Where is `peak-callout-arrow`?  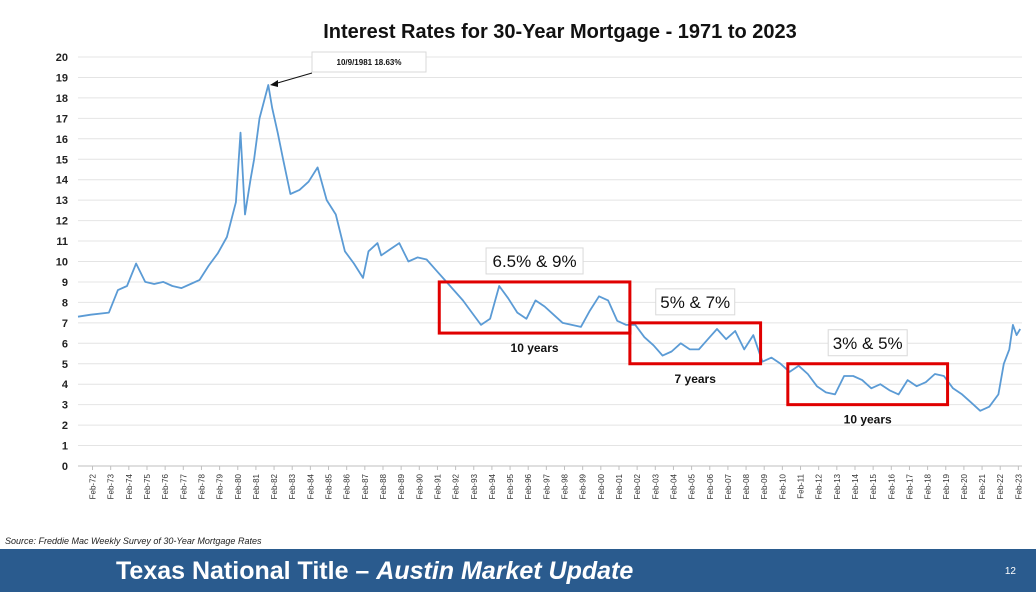
peak-callout-arrow is located at coordinates (293, 78).